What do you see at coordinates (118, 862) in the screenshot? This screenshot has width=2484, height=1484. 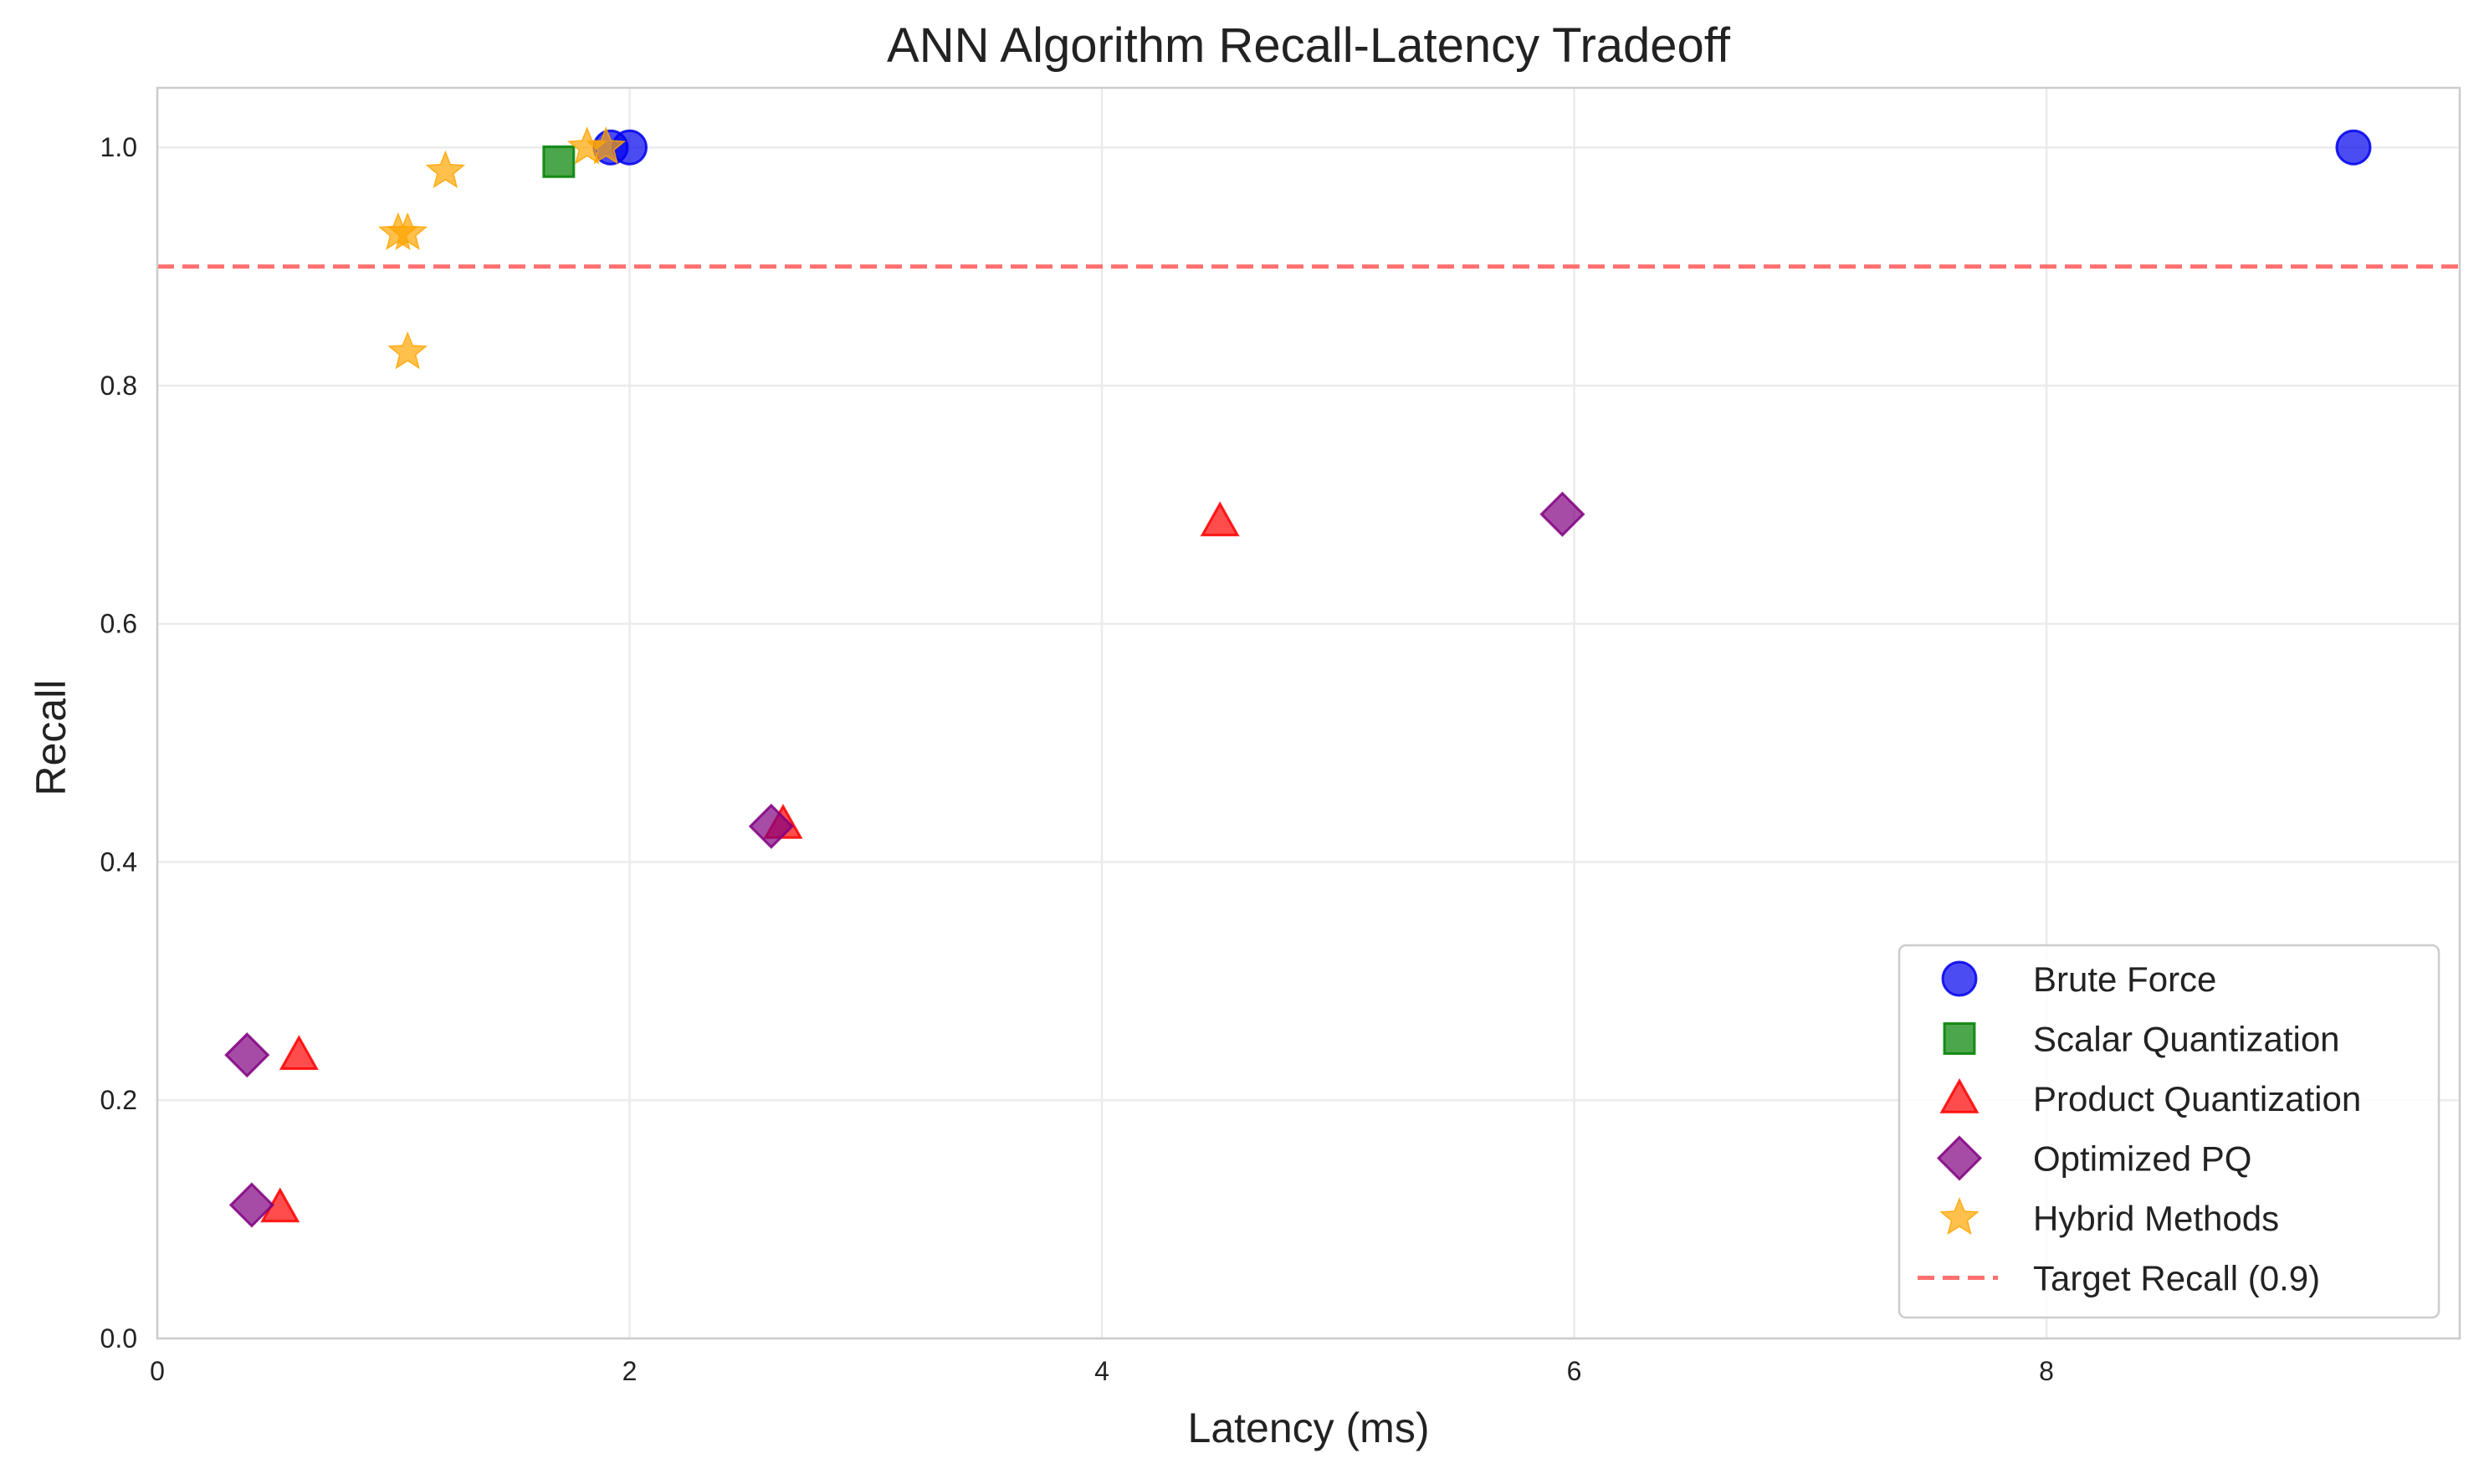 I see `y-tick-label: 0.4` at bounding box center [118, 862].